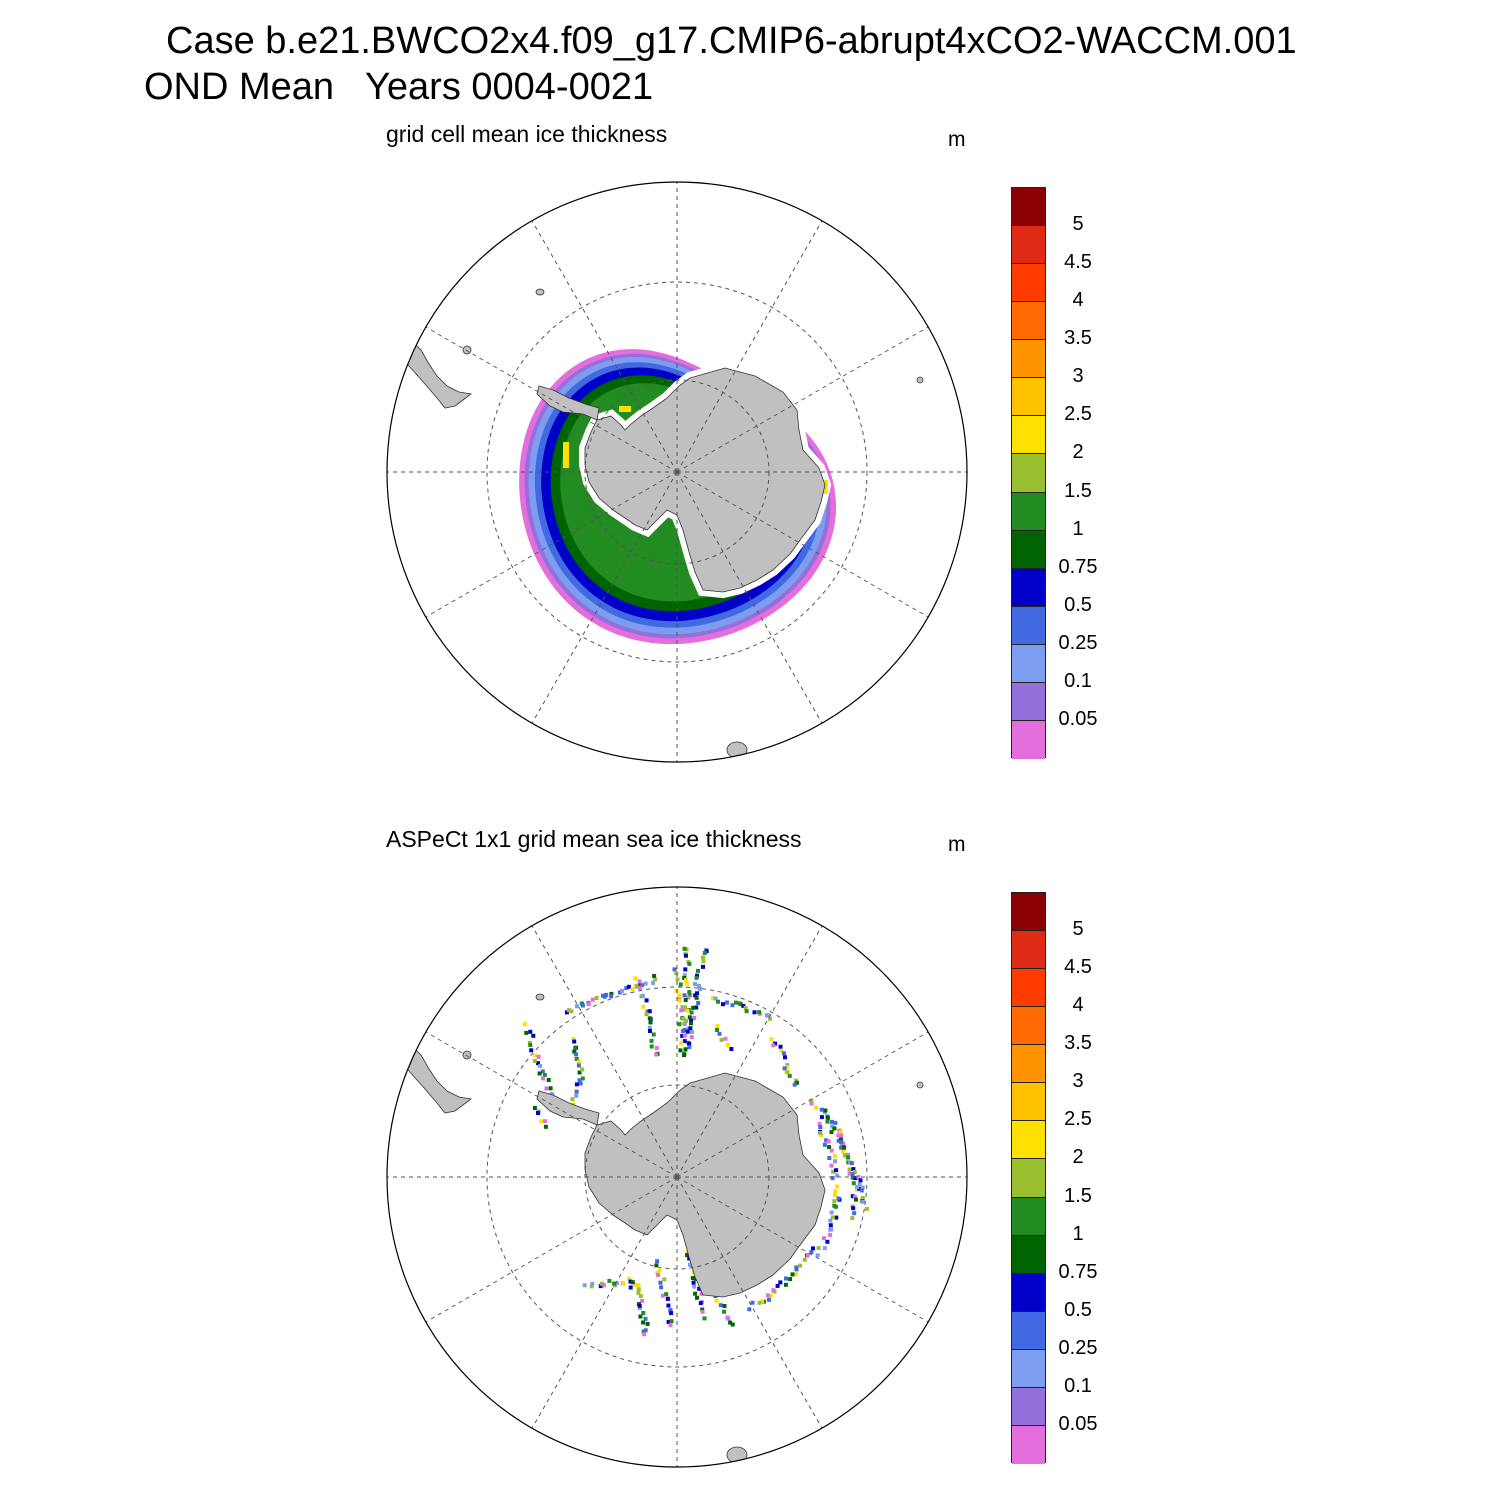  Describe the element at coordinates (920, 1085) in the screenshot. I see `island` at that location.